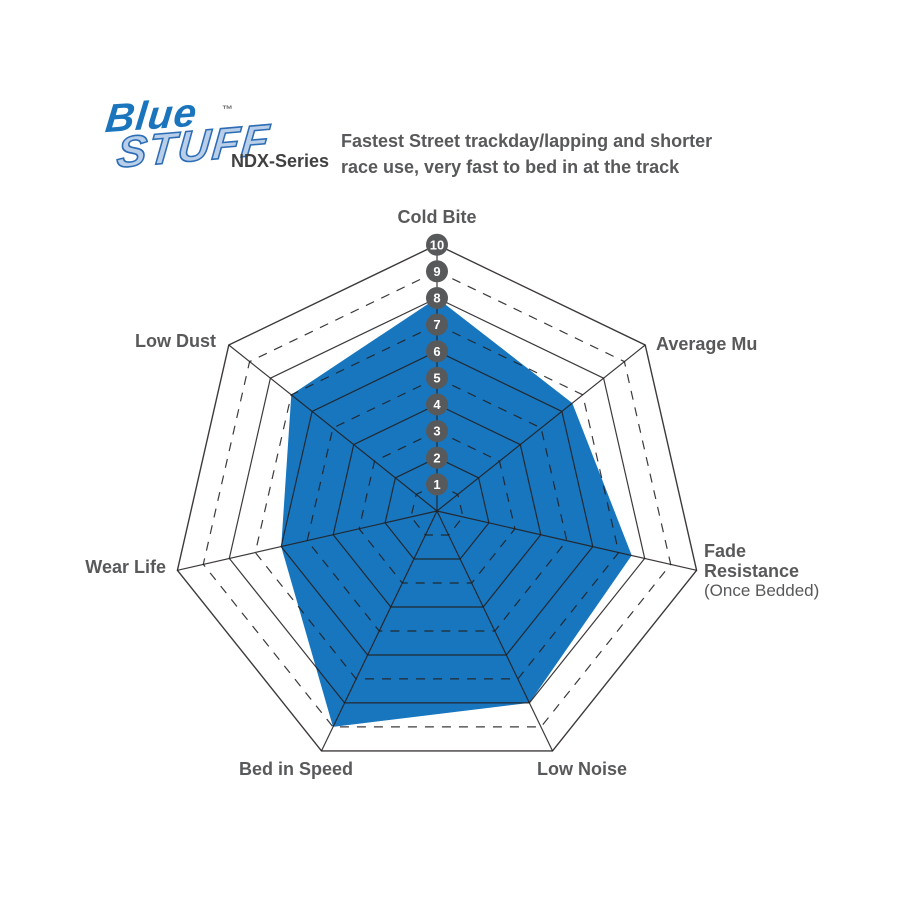 Image resolution: width=900 pixels, height=900 pixels. Describe the element at coordinates (437, 217) in the screenshot. I see `axis-label-cold-bite: Cold Bite` at that location.